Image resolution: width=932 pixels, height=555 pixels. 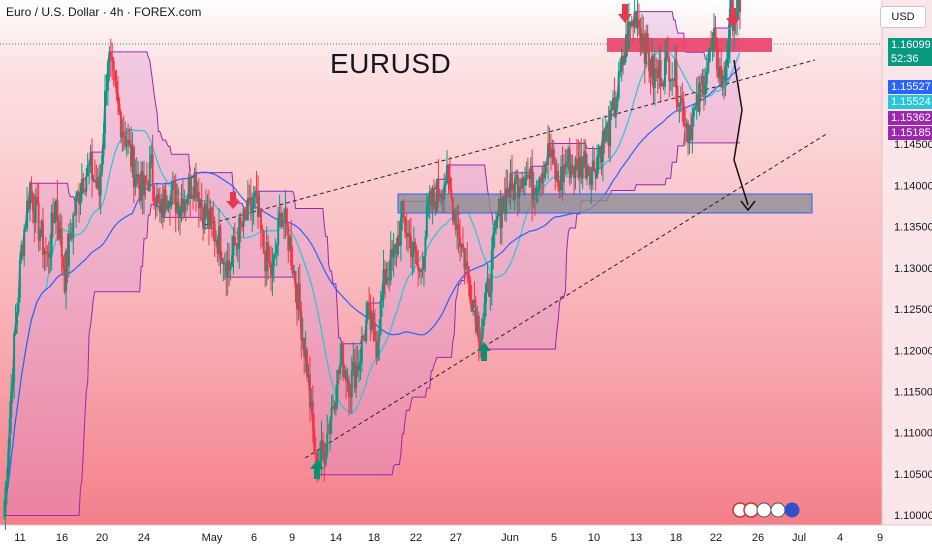 What do you see at coordinates (554, 538) in the screenshot?
I see `time-tick-label: 5` at bounding box center [554, 538].